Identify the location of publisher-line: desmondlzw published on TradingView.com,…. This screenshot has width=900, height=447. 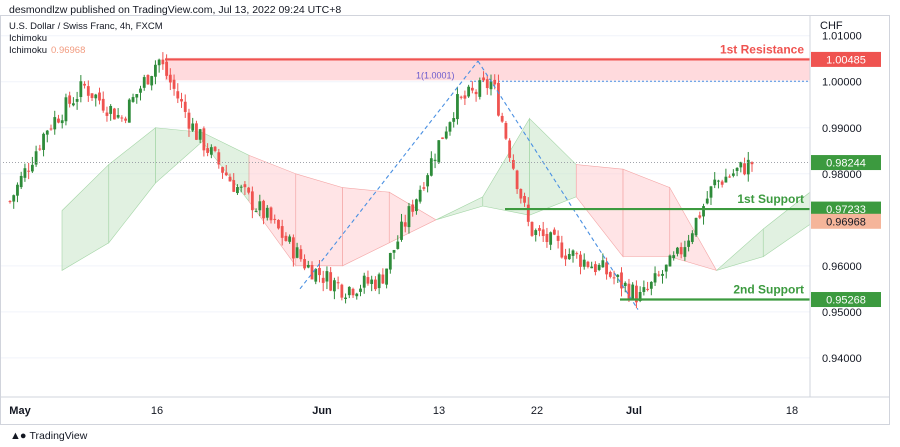
(175, 10).